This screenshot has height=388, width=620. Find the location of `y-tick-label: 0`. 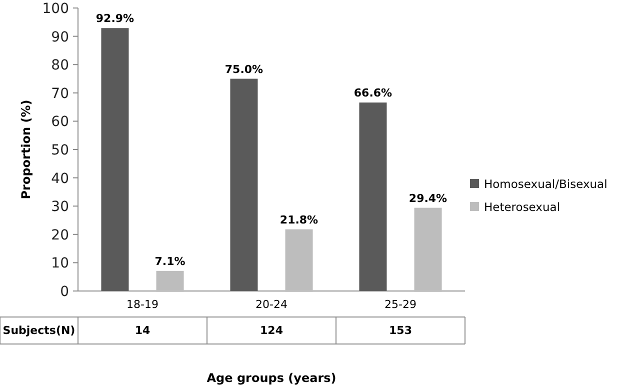

y-tick-label: 0 is located at coordinates (64, 292).